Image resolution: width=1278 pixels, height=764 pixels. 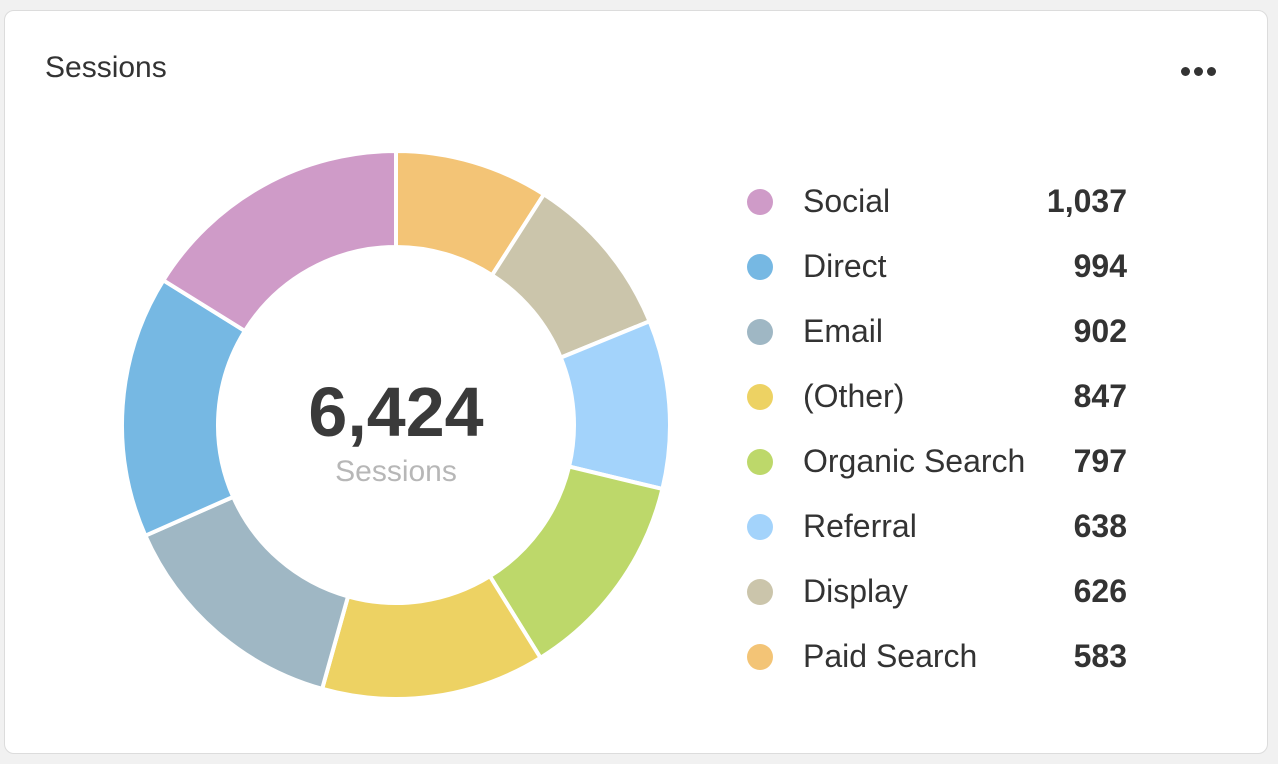 I want to click on legend-value: 797, so click(x=1100, y=461).